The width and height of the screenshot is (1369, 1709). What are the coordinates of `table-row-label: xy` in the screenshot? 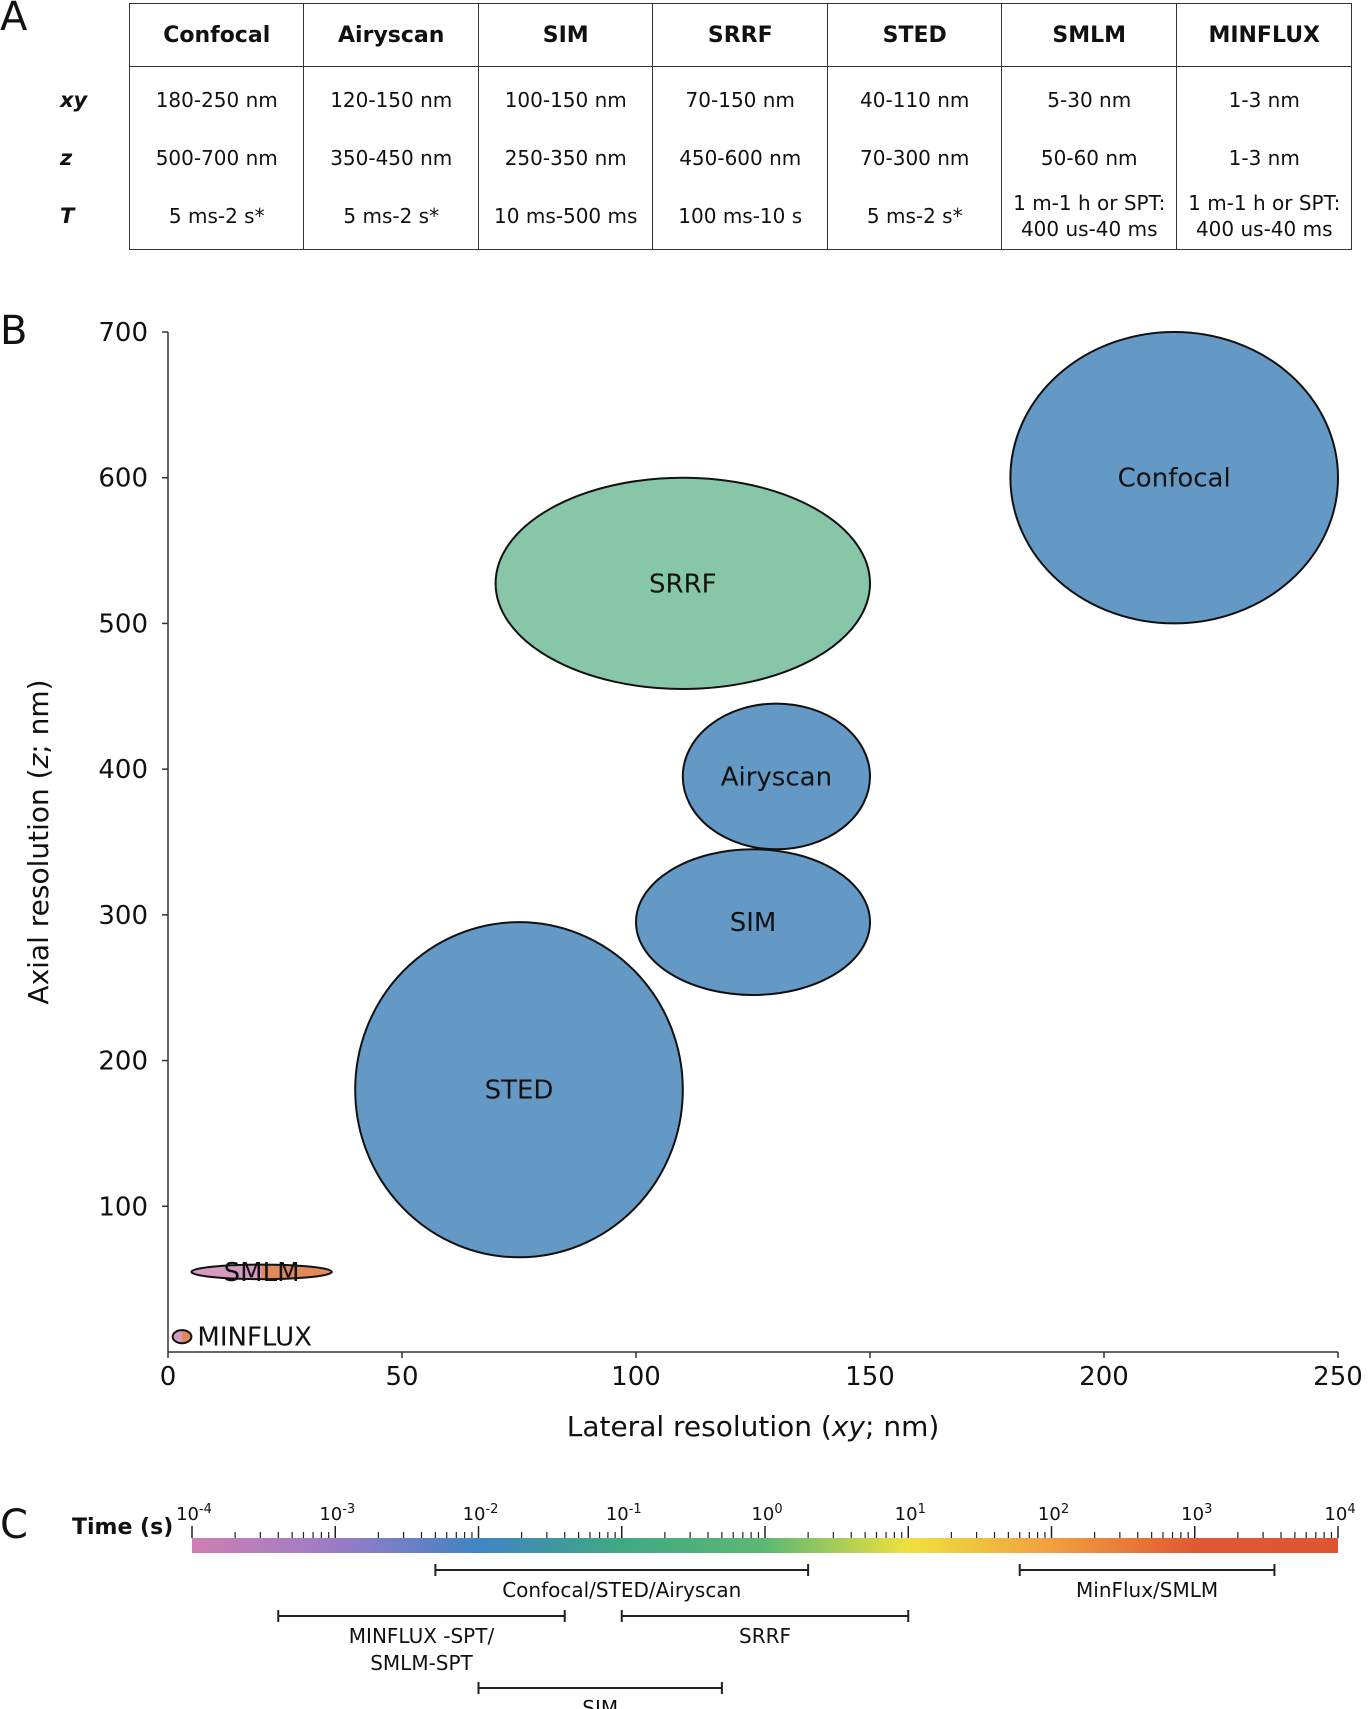 It's located at (74, 99).